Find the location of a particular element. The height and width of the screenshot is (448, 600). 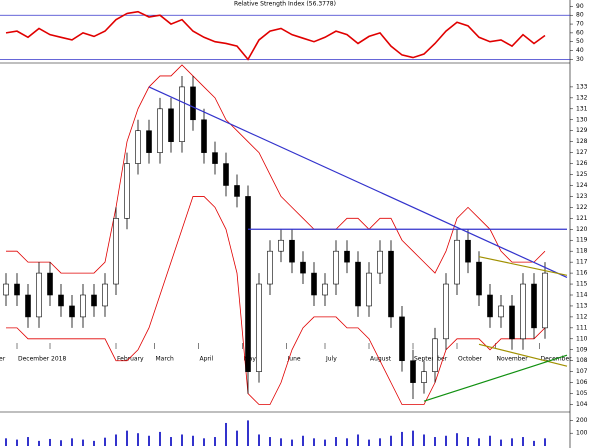

y-tick-label: 124 is located at coordinates (582, 185).